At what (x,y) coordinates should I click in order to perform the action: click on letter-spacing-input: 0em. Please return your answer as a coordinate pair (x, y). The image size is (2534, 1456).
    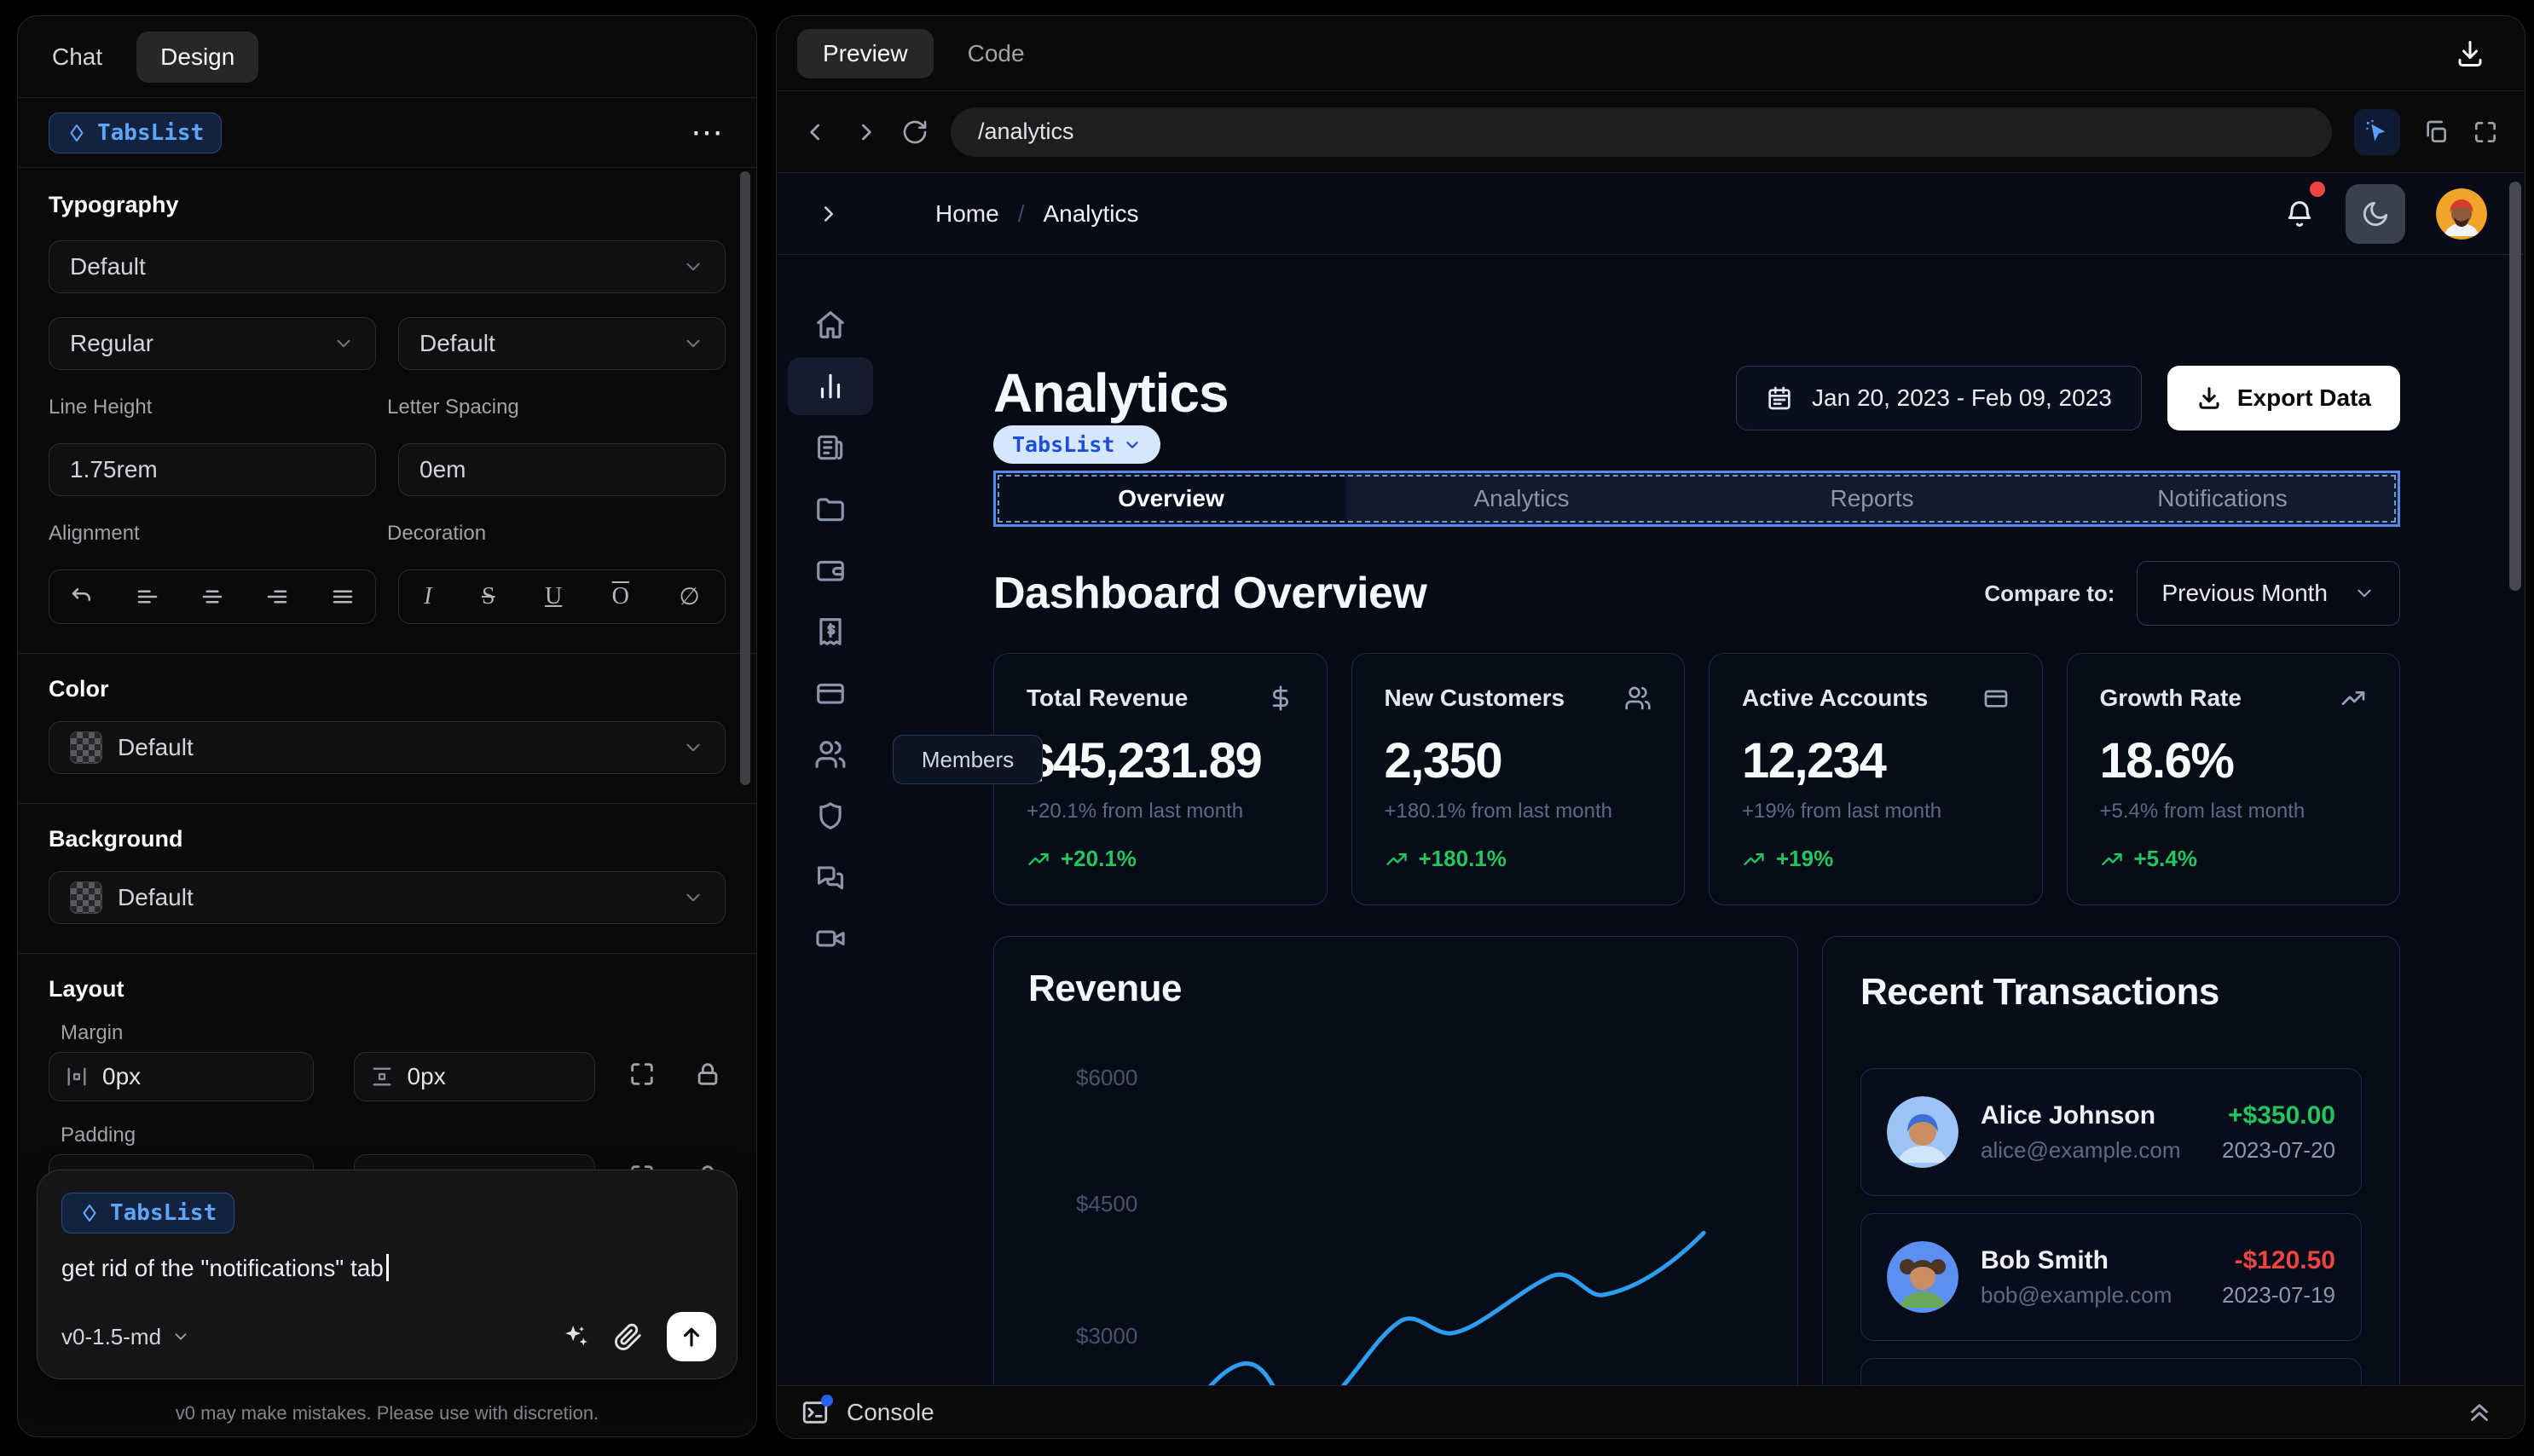
    Looking at the image, I should click on (562, 469).